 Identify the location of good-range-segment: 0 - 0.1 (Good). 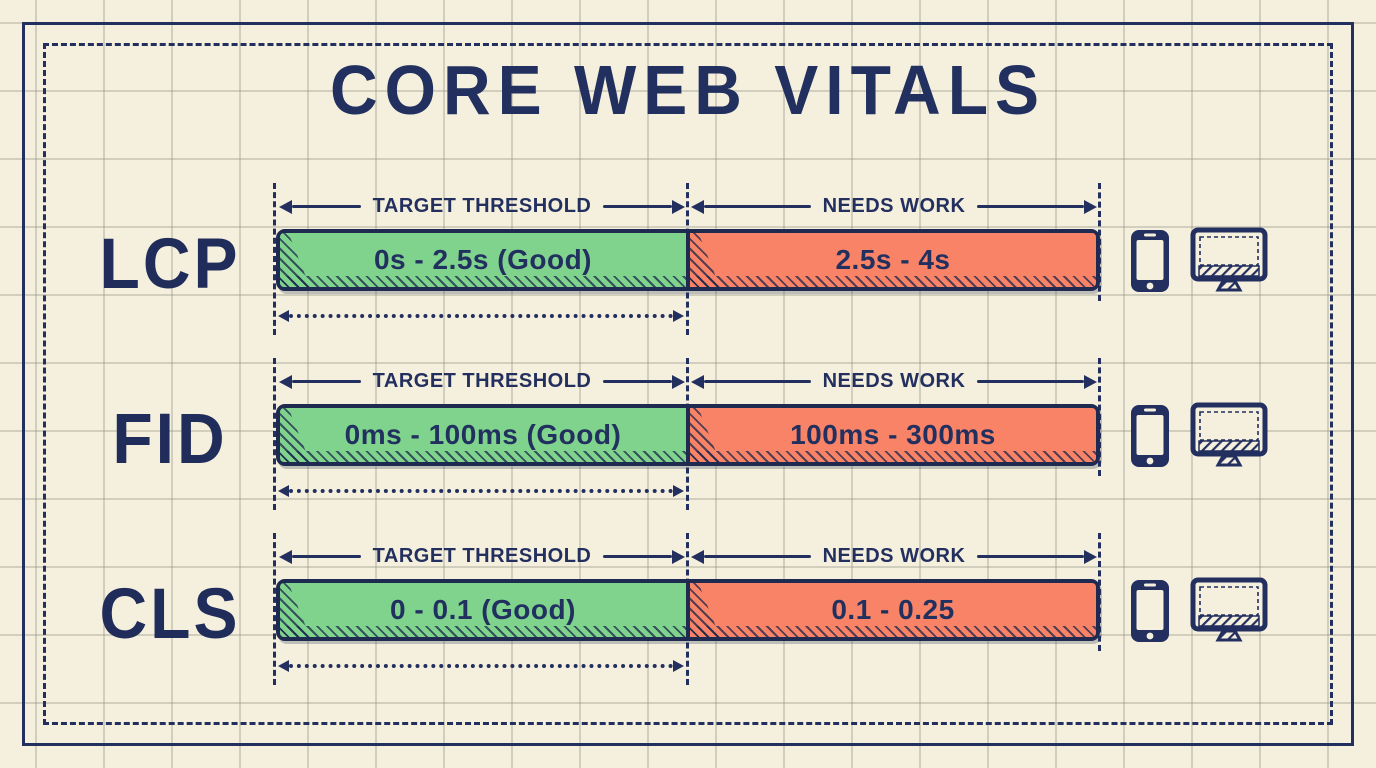
(485, 610).